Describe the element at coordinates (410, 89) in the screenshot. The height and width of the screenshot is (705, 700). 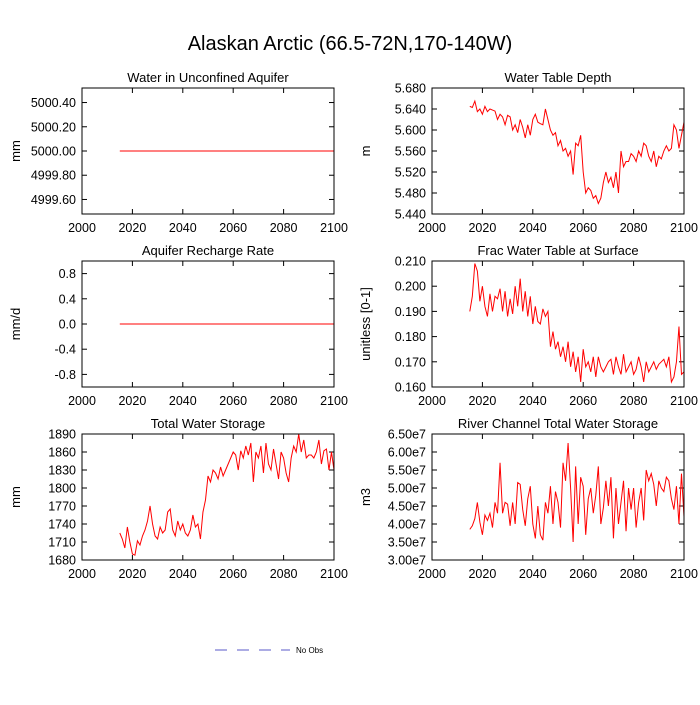
I see `y-tick-label: 5.680` at that location.